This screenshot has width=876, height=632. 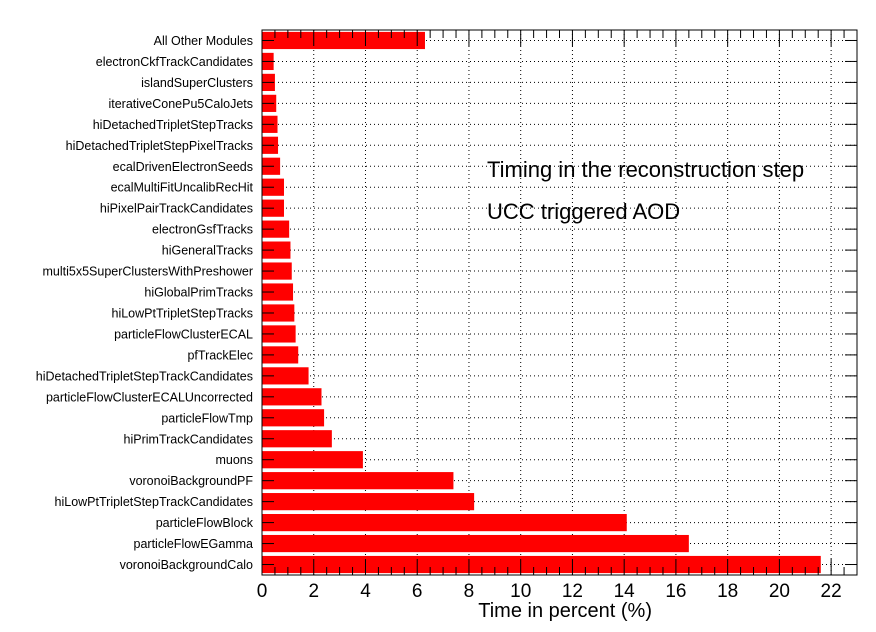 I want to click on category-label: islandSuperClusters, so click(x=197, y=83).